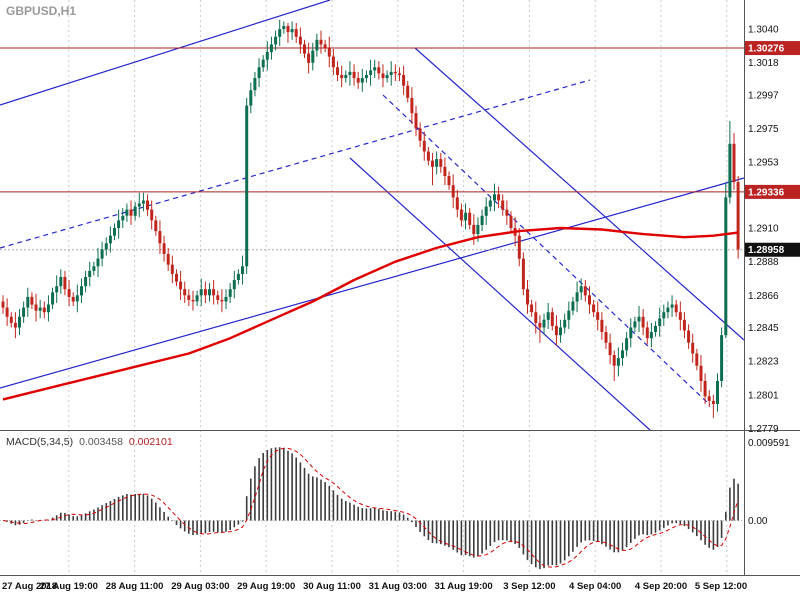 The image size is (800, 600). I want to click on time-axis-label: 31 Aug 19:00, so click(463, 586).